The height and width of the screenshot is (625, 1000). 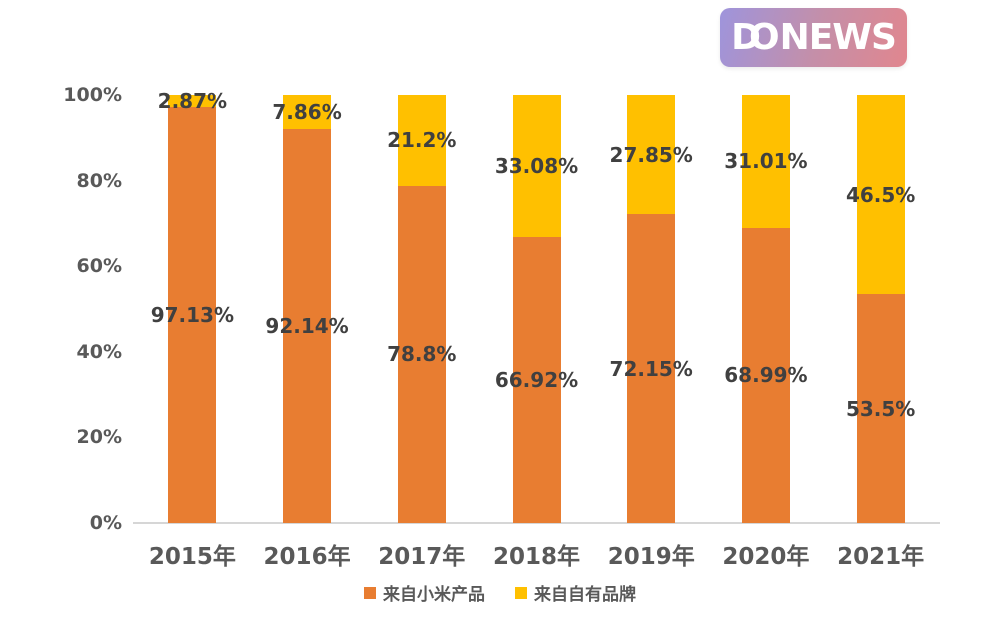 I want to click on bar-2018-own-brand-segment, so click(x=536, y=166).